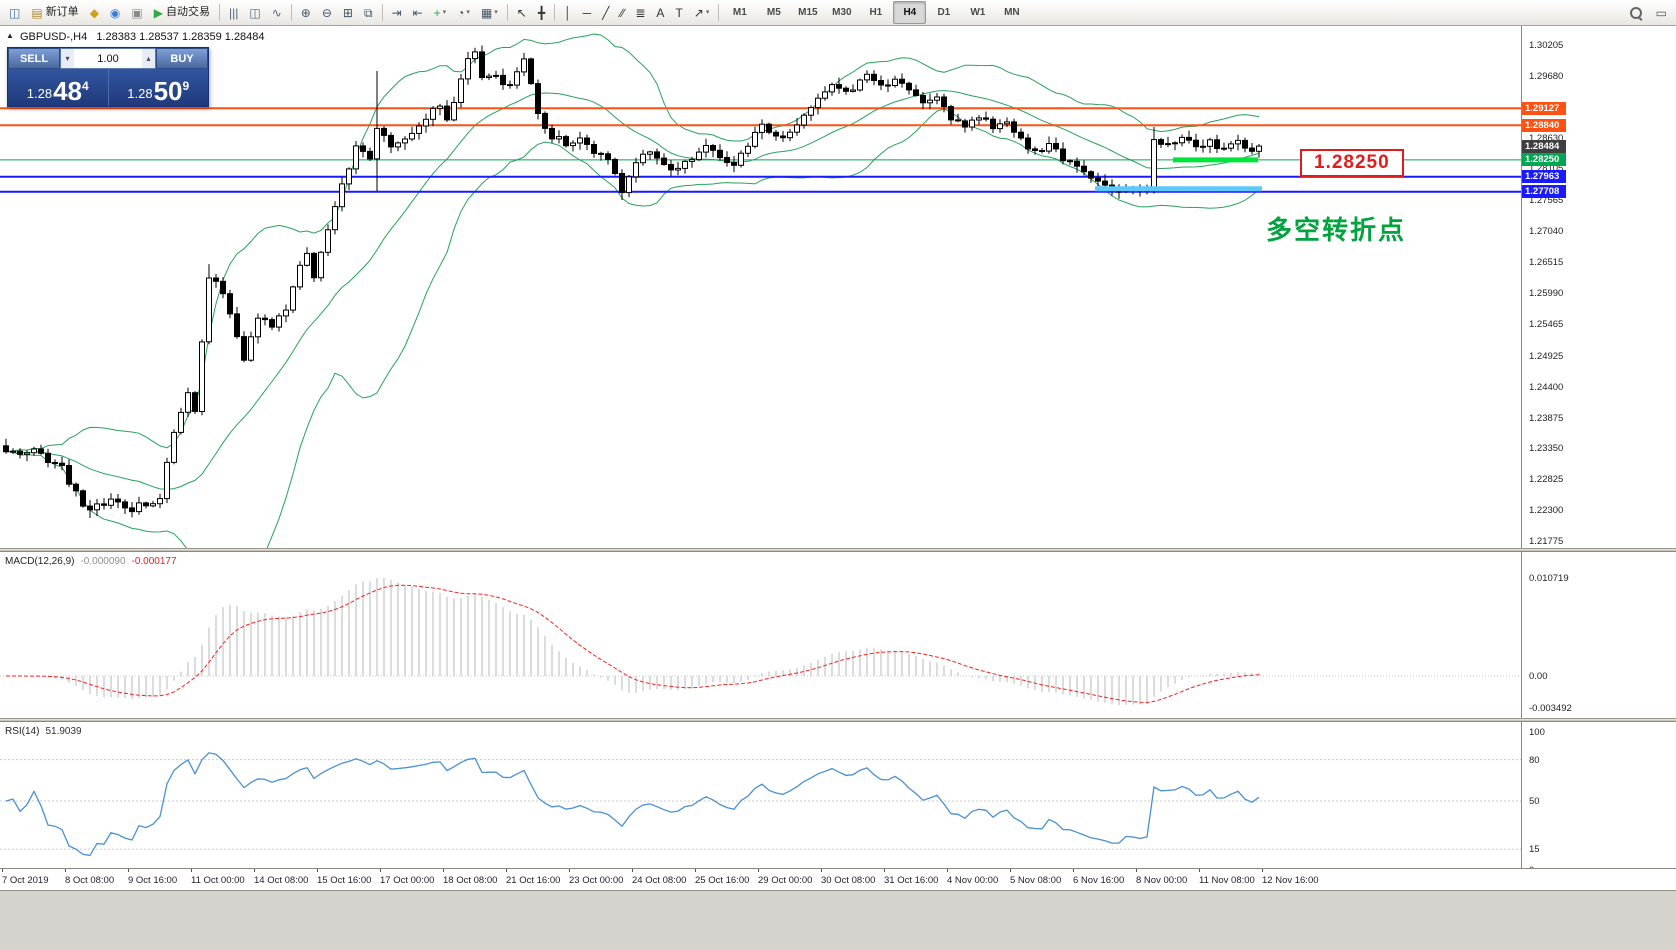 The width and height of the screenshot is (1676, 950). What do you see at coordinates (541, 12) in the screenshot?
I see `crosshair-button: ╋` at bounding box center [541, 12].